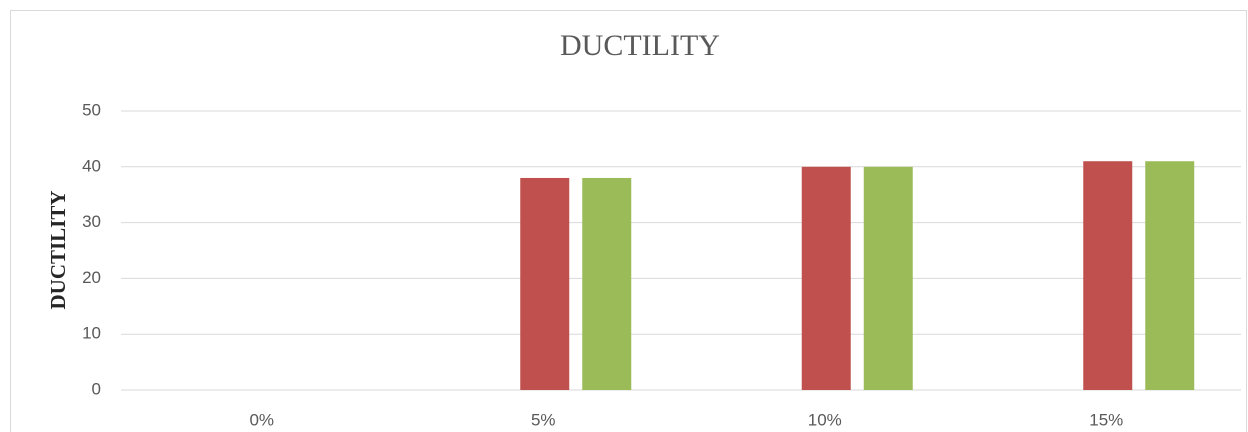  Describe the element at coordinates (261, 419) in the screenshot. I see `x-tick-label: 0%` at that location.